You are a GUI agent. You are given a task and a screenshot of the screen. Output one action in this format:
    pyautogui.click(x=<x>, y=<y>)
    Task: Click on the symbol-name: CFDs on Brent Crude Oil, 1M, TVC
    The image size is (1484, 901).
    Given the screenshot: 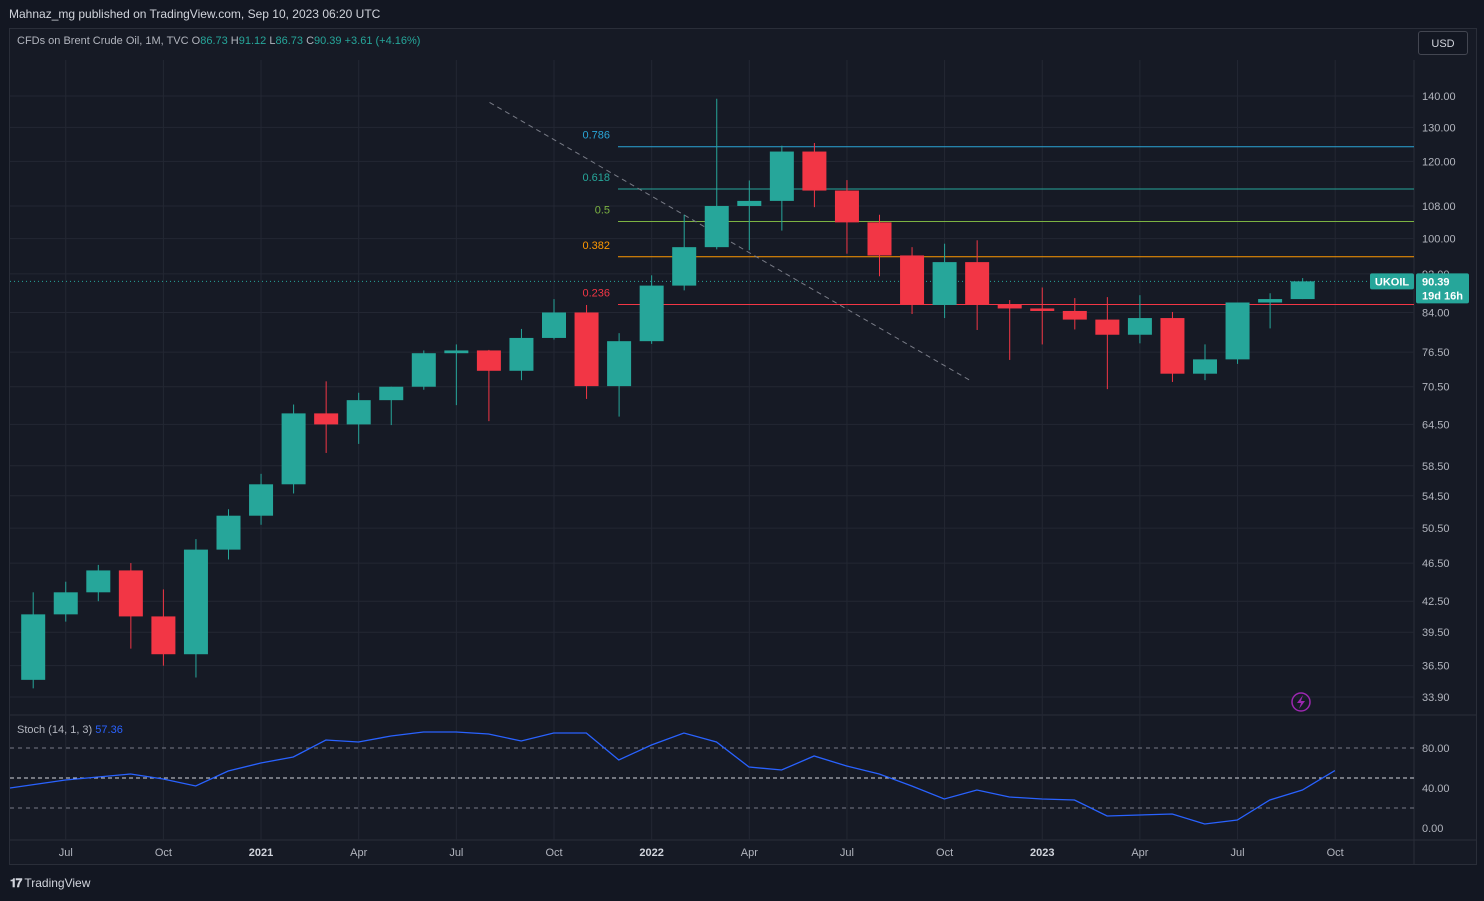 What is the action you would take?
    pyautogui.click(x=103, y=41)
    